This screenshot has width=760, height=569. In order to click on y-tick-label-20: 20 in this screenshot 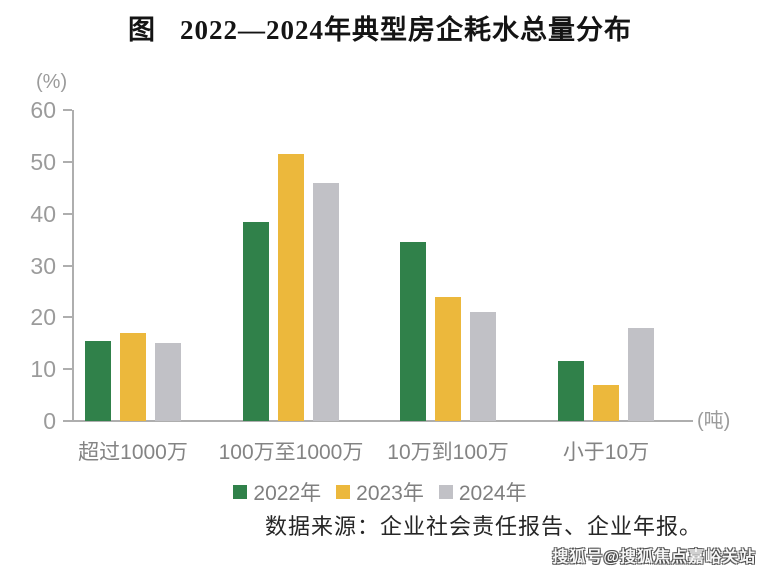, I will do `click(43, 317)`.